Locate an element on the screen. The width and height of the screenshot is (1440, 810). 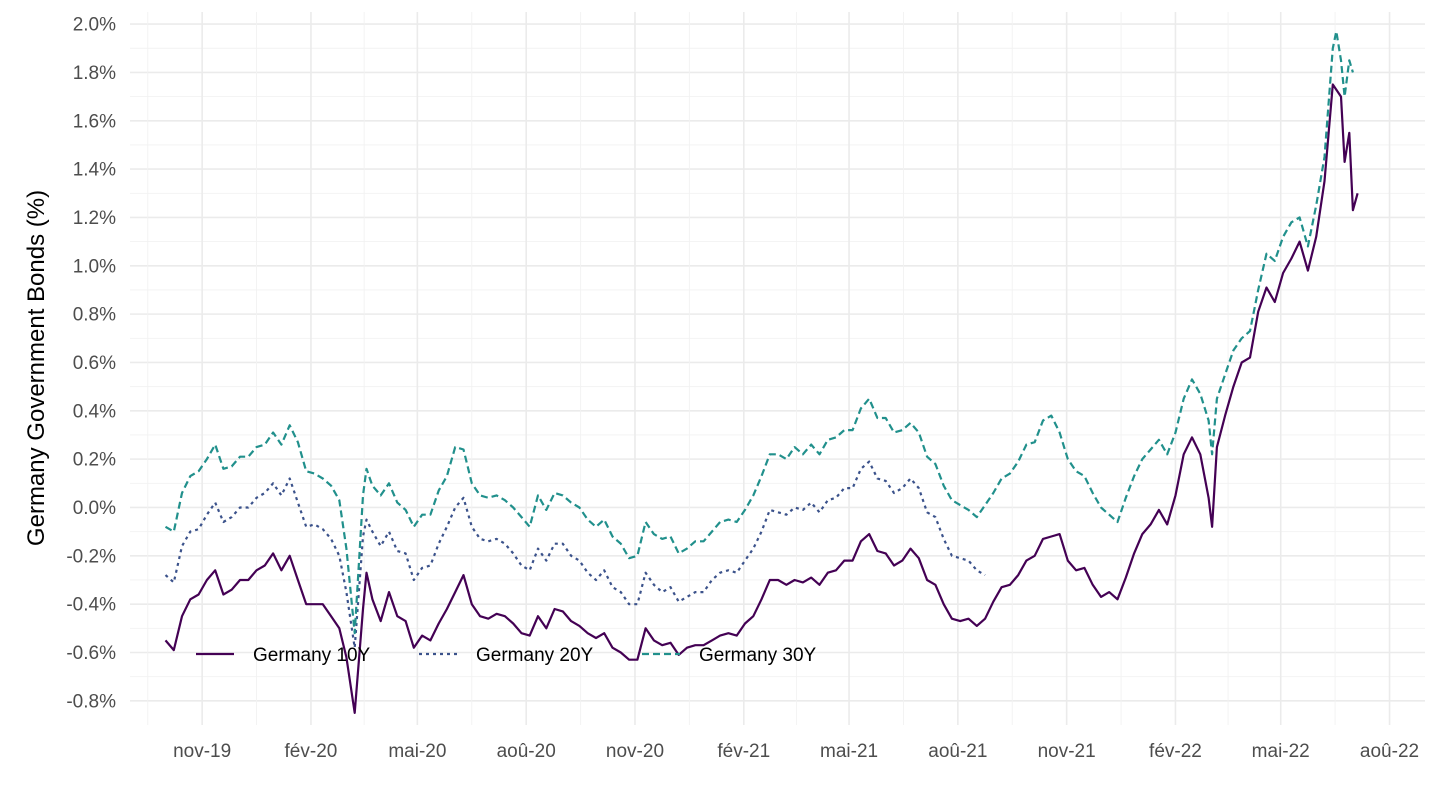
y-tick-label: 0.6% is located at coordinates (94, 363).